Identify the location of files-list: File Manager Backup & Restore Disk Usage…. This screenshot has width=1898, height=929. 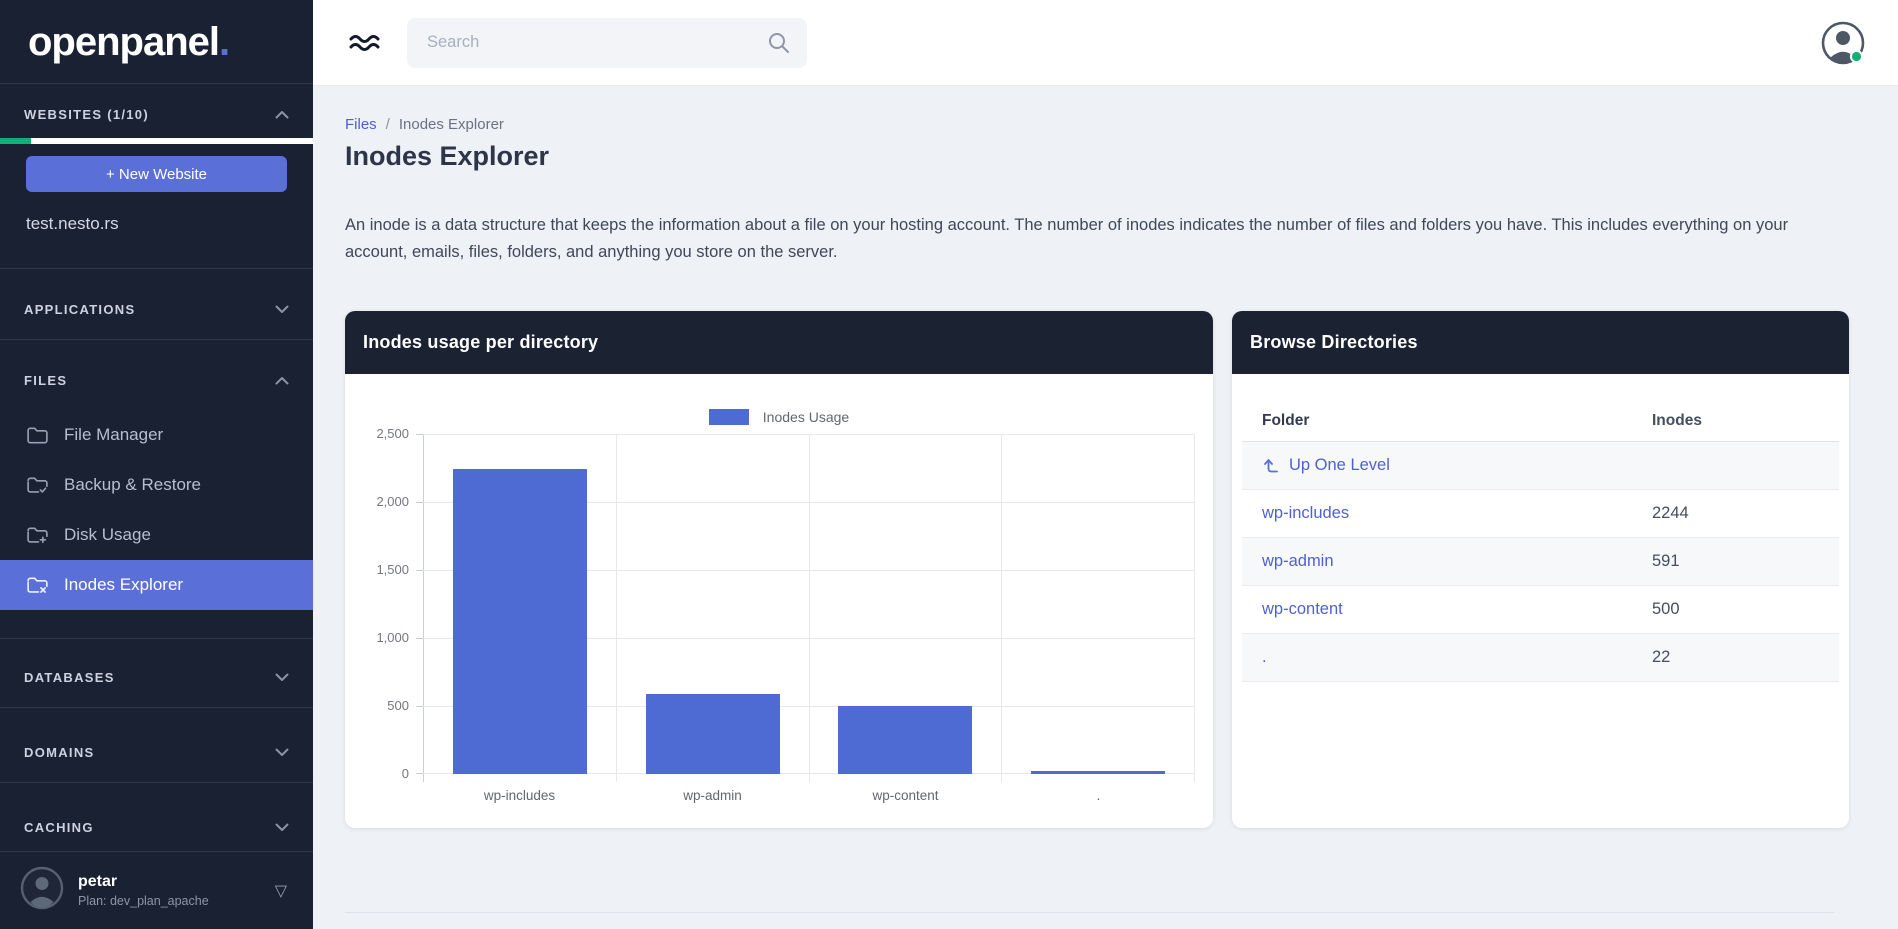
(156, 510).